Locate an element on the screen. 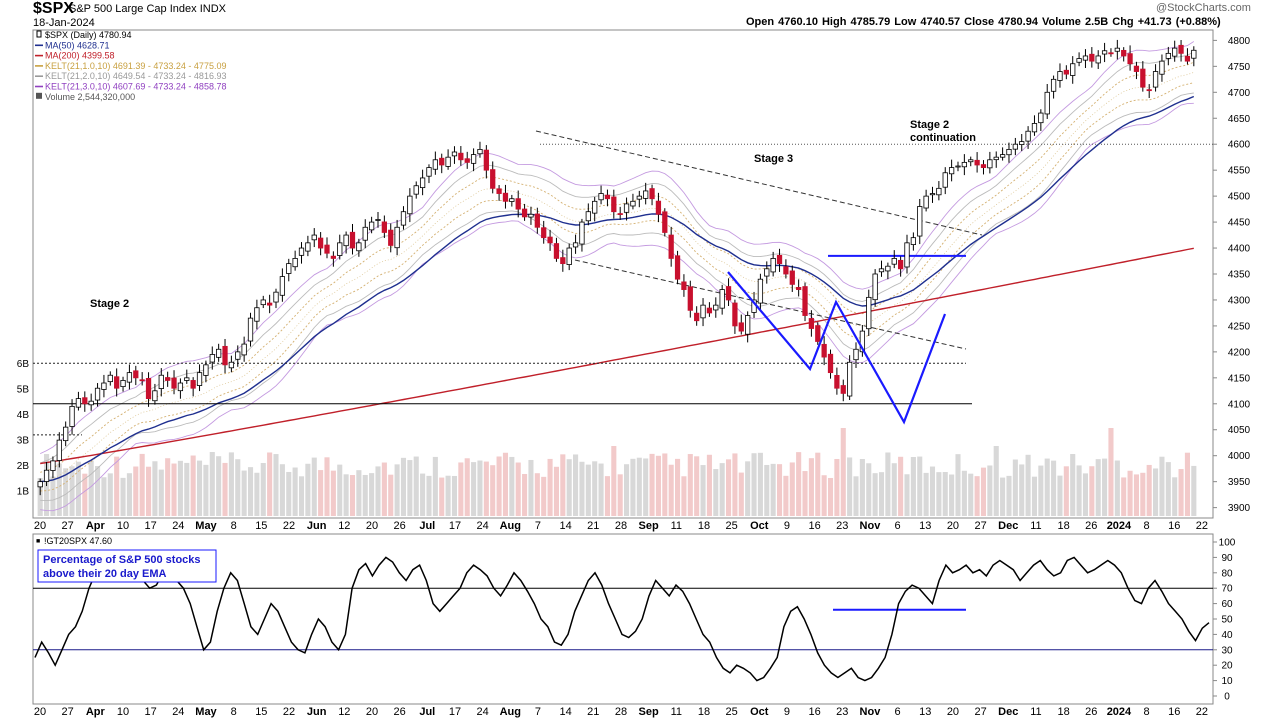 Image resolution: width=1280 pixels, height=720 pixels. annotation-stage3: Stage 3 is located at coordinates (773, 159).